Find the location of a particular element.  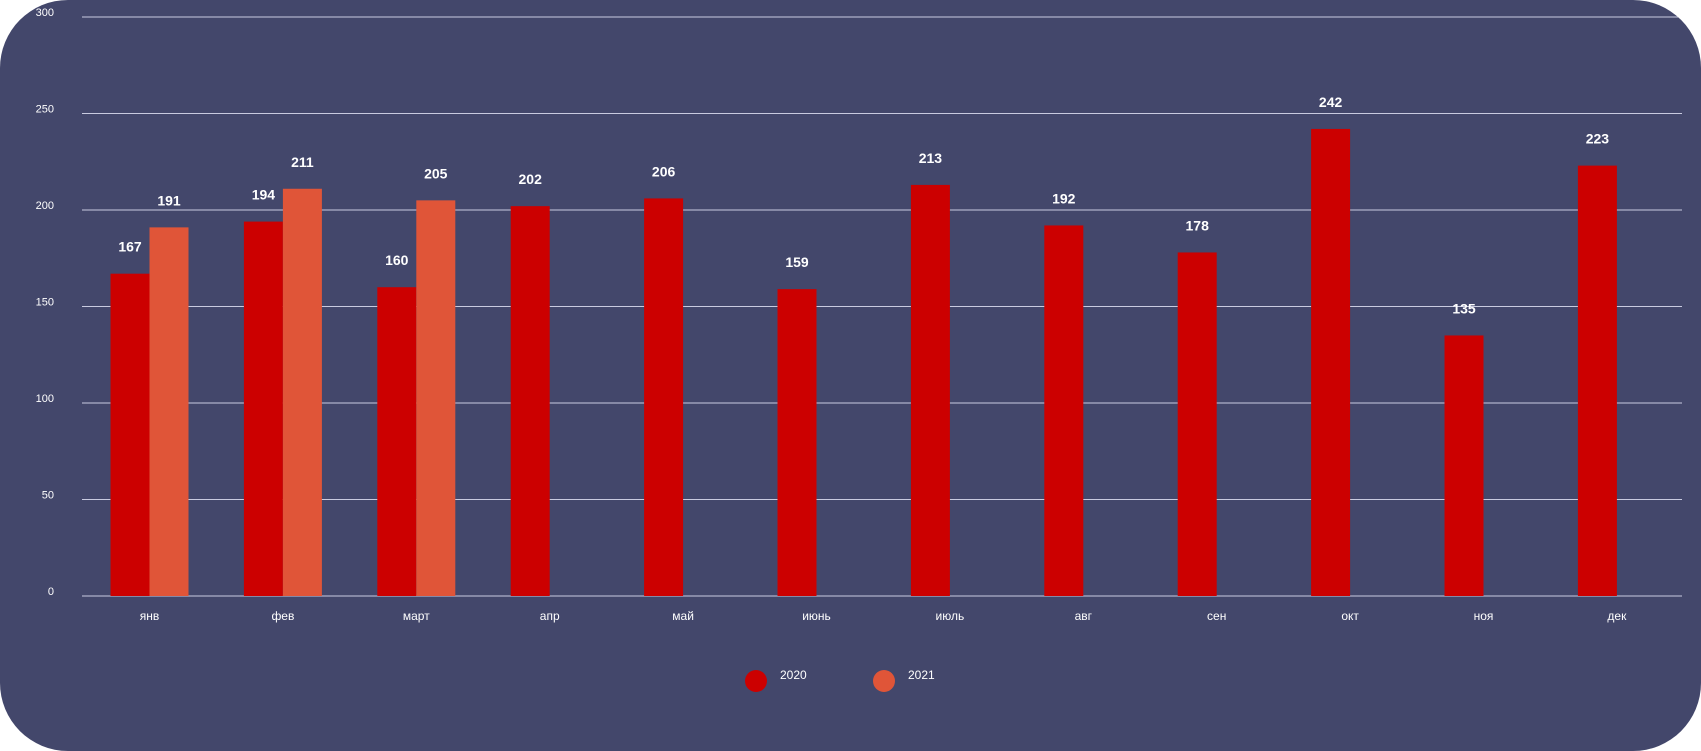

x-tick-label-3: апр is located at coordinates (550, 616).